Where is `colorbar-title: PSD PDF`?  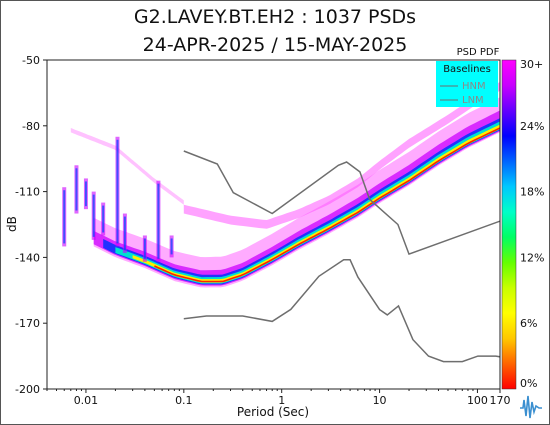 colorbar-title: PSD PDF is located at coordinates (478, 52).